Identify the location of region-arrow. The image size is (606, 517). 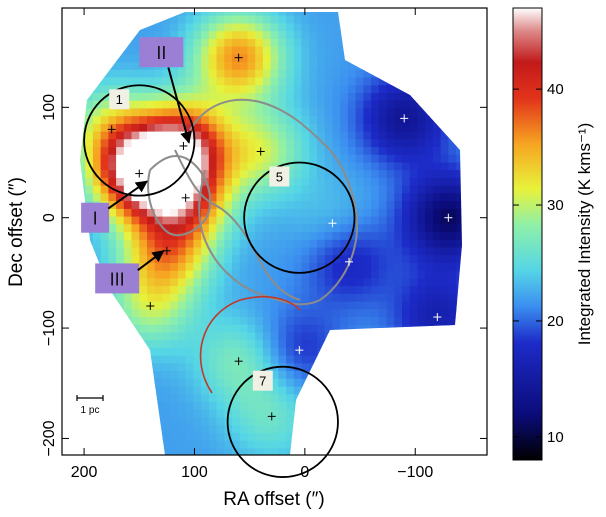
(151, 261).